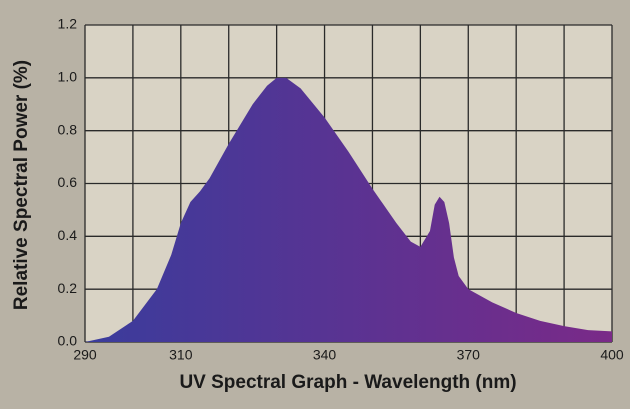  I want to click on y-tick-label: 0.4, so click(68, 235).